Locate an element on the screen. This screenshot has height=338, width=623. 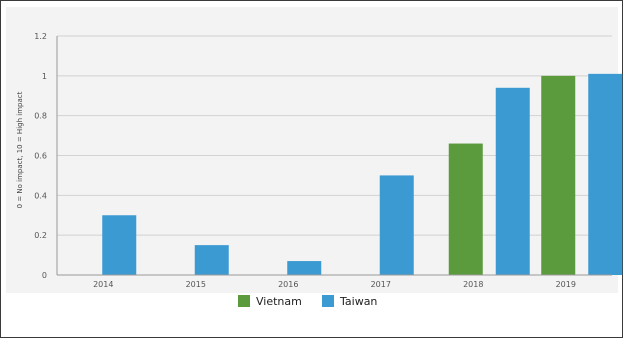
y-tick-label: 0.2 is located at coordinates (40, 235).